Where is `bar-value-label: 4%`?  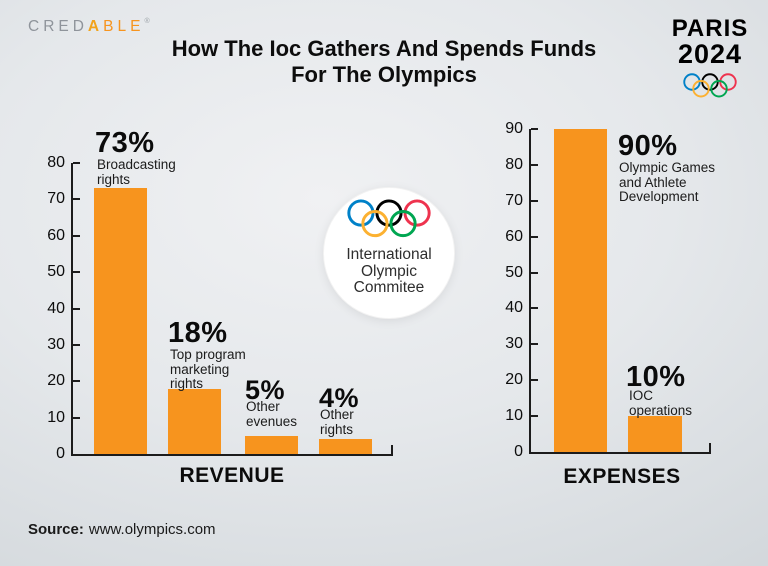 bar-value-label: 4% is located at coordinates (339, 398).